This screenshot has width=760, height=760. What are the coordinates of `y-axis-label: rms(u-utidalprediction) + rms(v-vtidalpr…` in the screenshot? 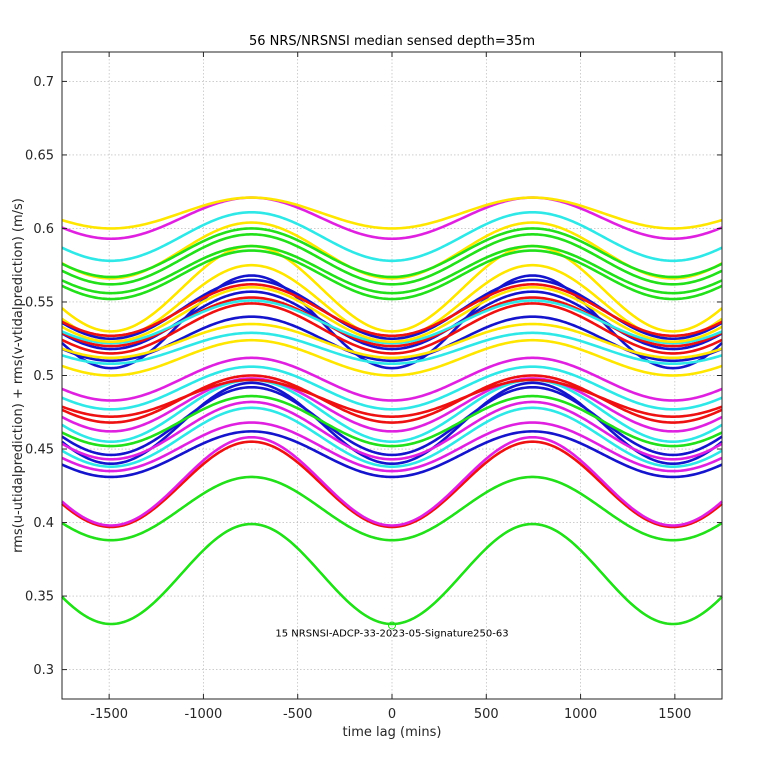 It's located at (18, 375).